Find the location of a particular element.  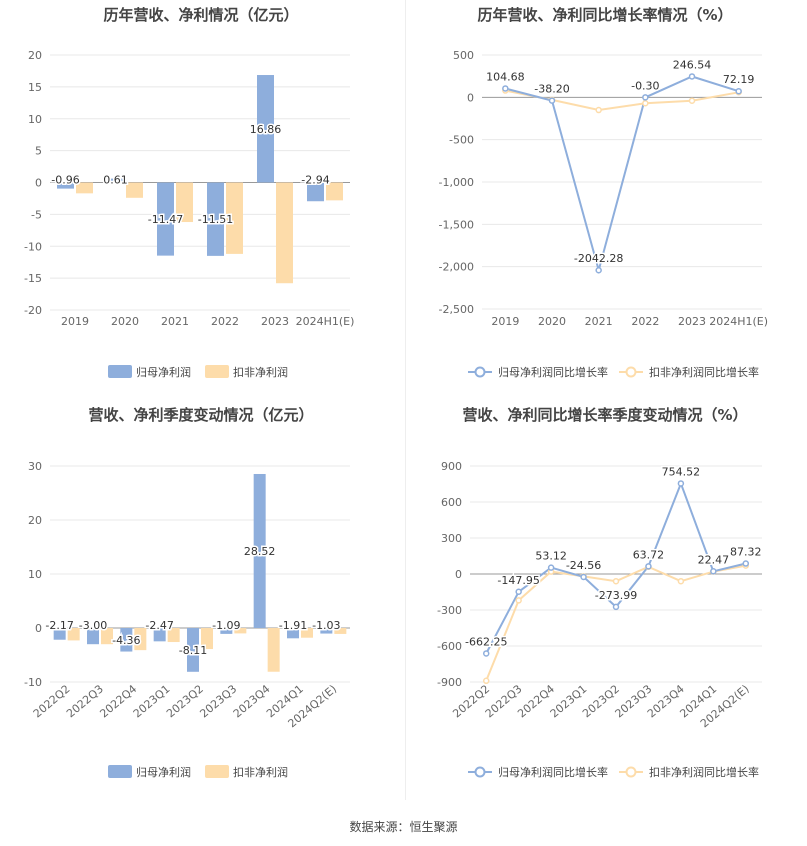

data-label: -1.09 is located at coordinates (226, 625).